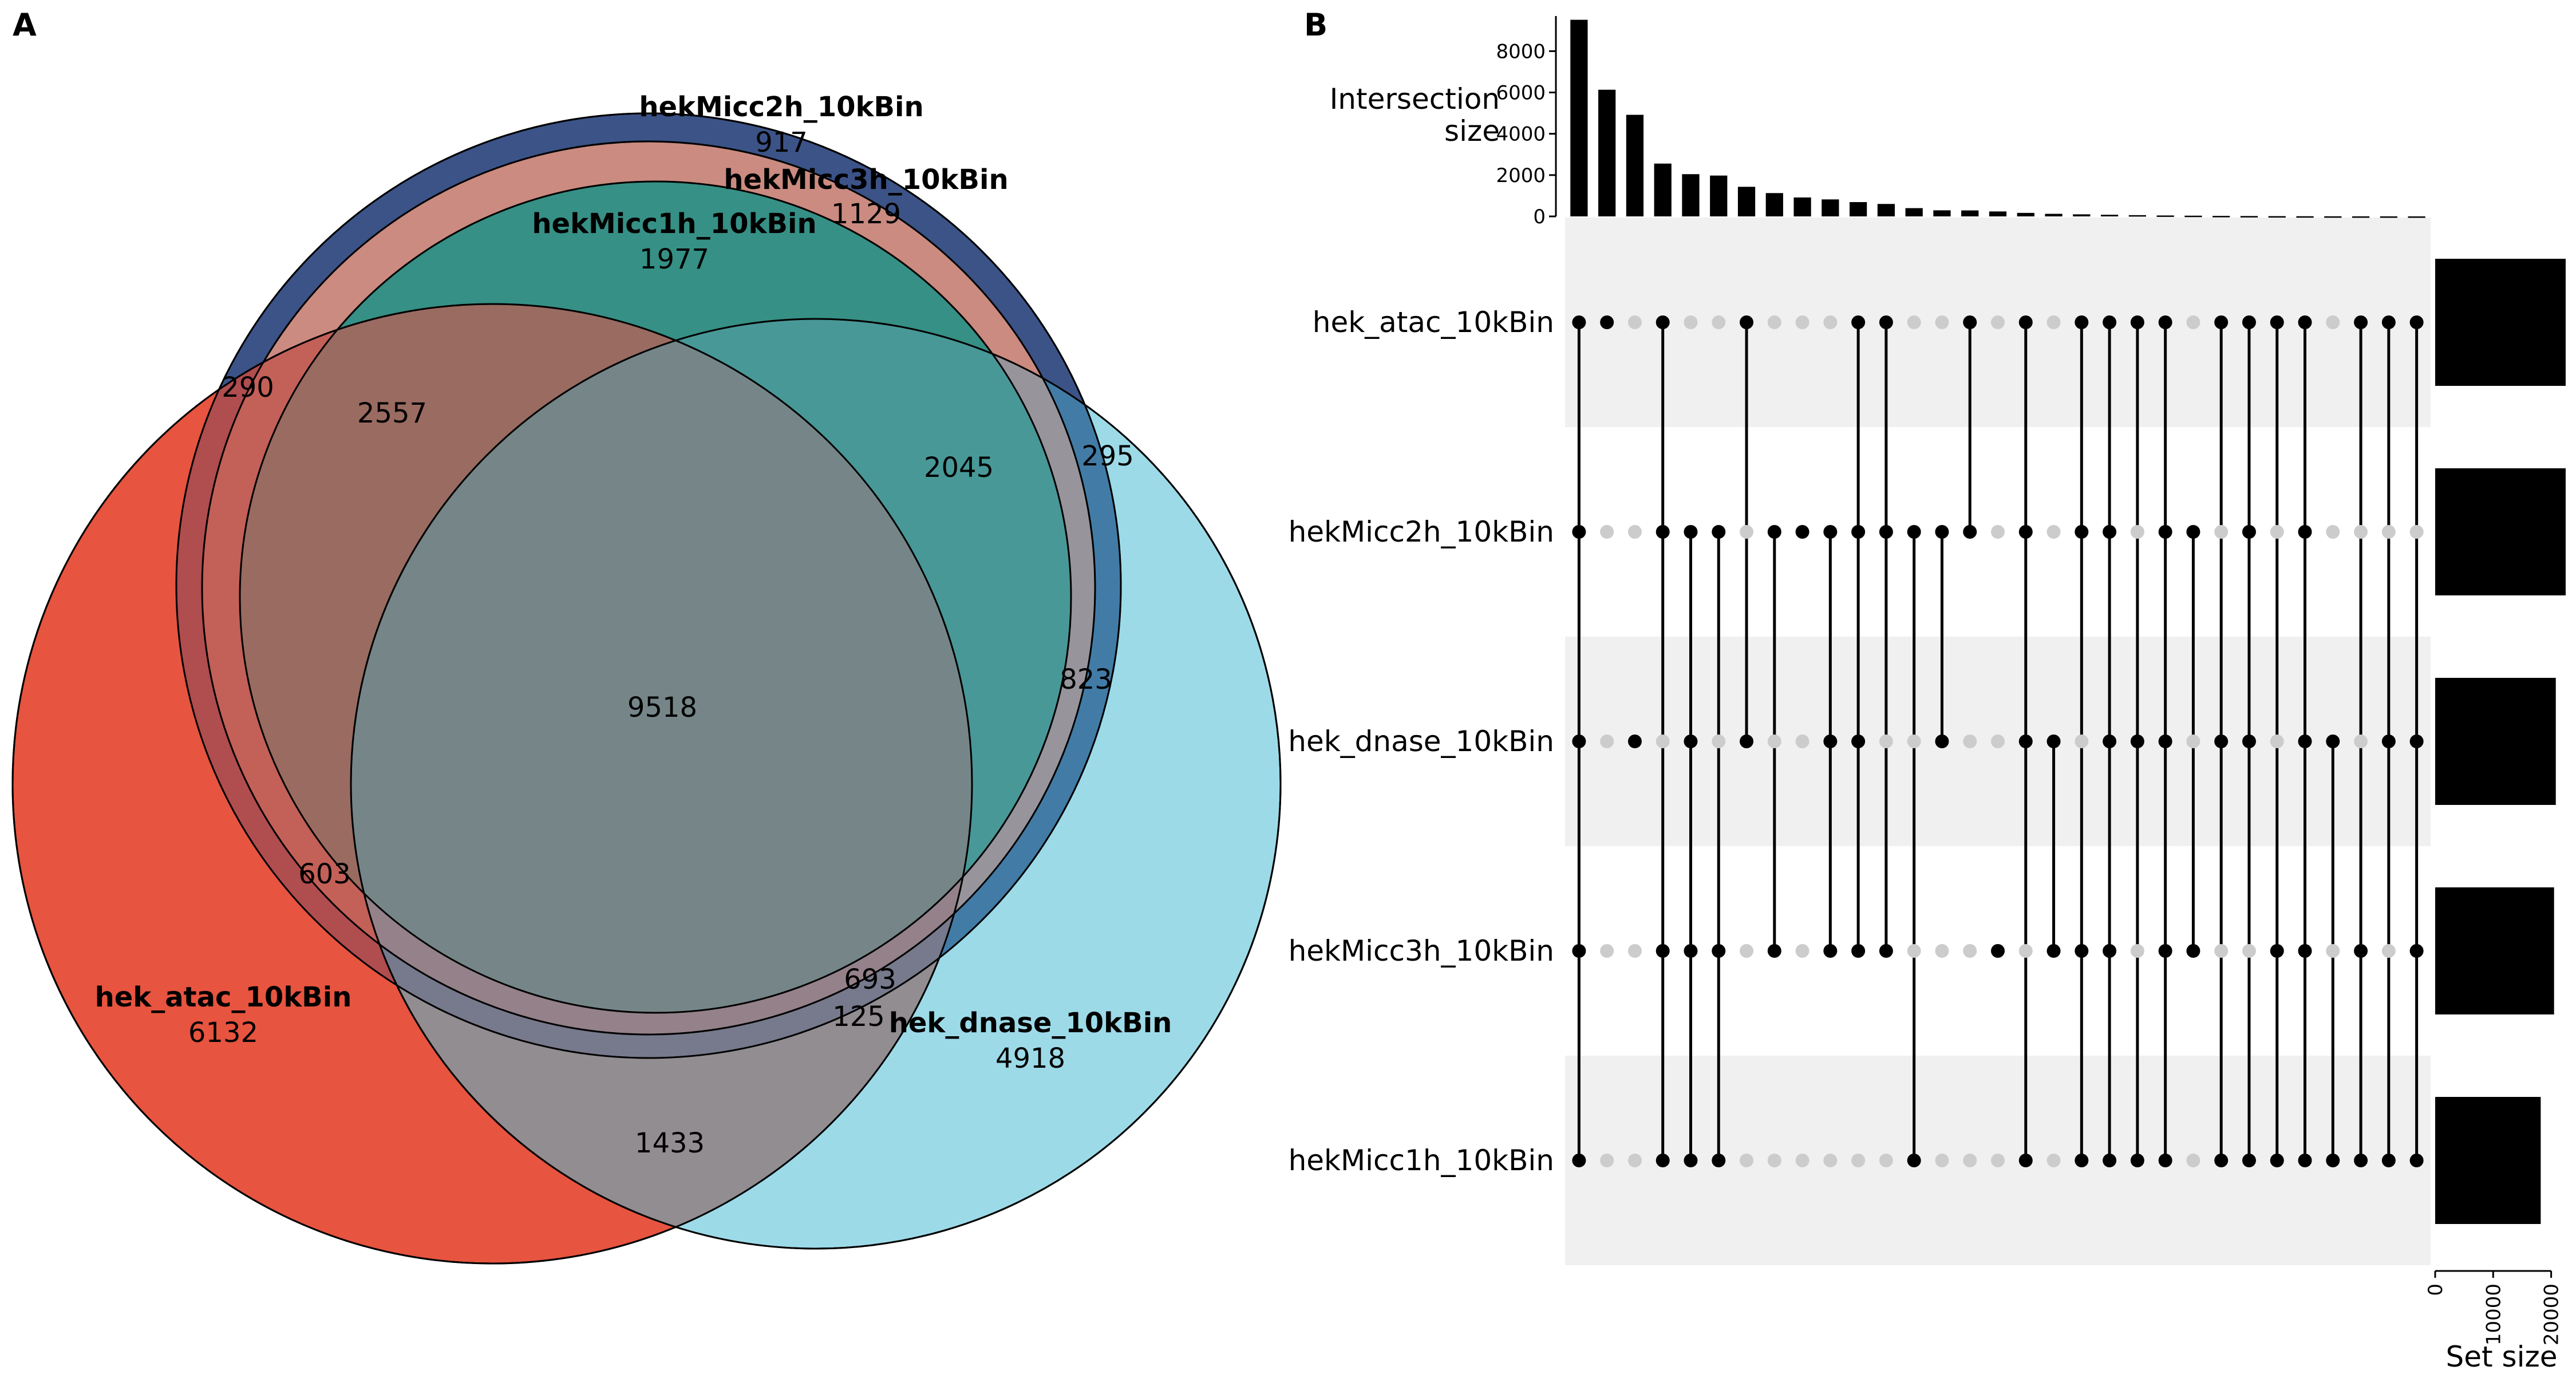 This screenshot has height=1374, width=2576. I want to click on venn-region-value: 2045, so click(959, 468).